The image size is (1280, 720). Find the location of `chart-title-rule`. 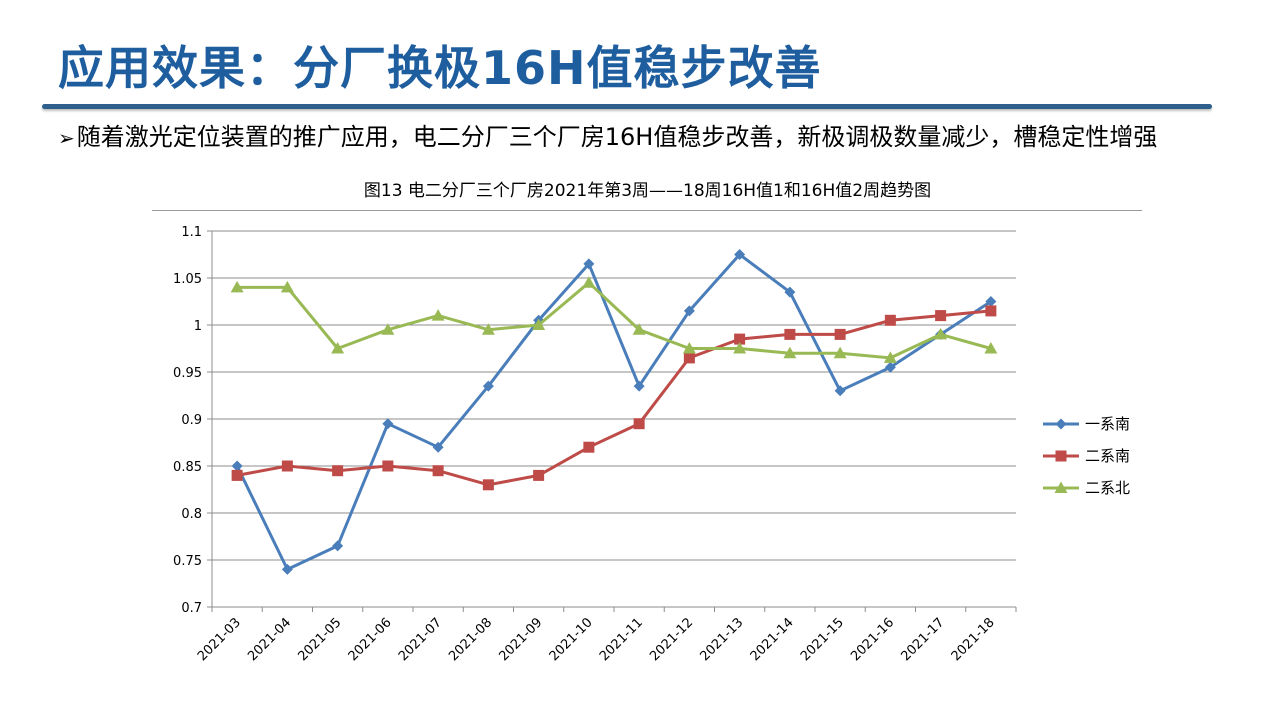

chart-title-rule is located at coordinates (647, 210).